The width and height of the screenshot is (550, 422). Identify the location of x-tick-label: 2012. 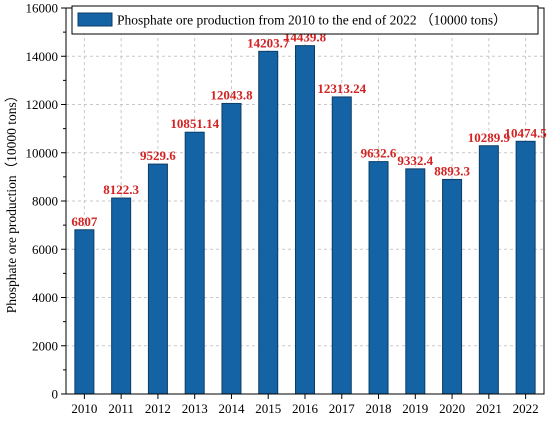
(158, 408).